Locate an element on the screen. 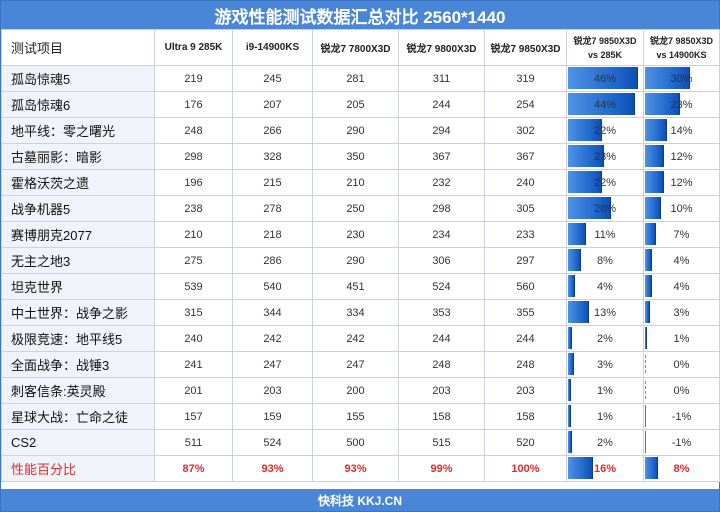  table-row-bar-vs-14900ks: 12% is located at coordinates (681, 156).